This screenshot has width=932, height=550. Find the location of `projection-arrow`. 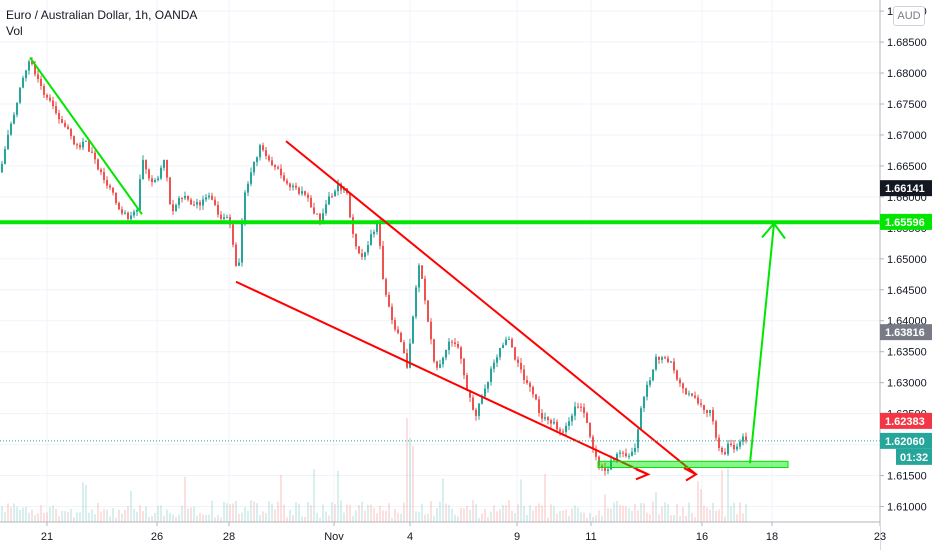

projection-arrow is located at coordinates (762, 343).